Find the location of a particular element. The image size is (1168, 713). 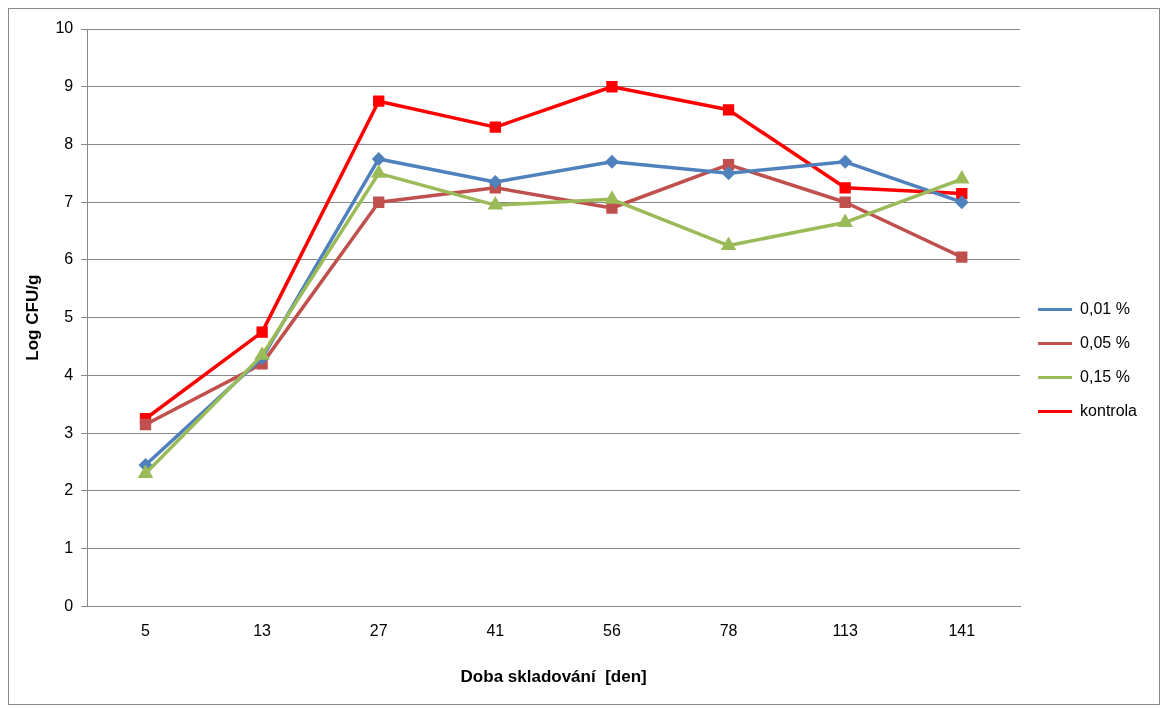

y-tick-label: 7 is located at coordinates (69, 201).